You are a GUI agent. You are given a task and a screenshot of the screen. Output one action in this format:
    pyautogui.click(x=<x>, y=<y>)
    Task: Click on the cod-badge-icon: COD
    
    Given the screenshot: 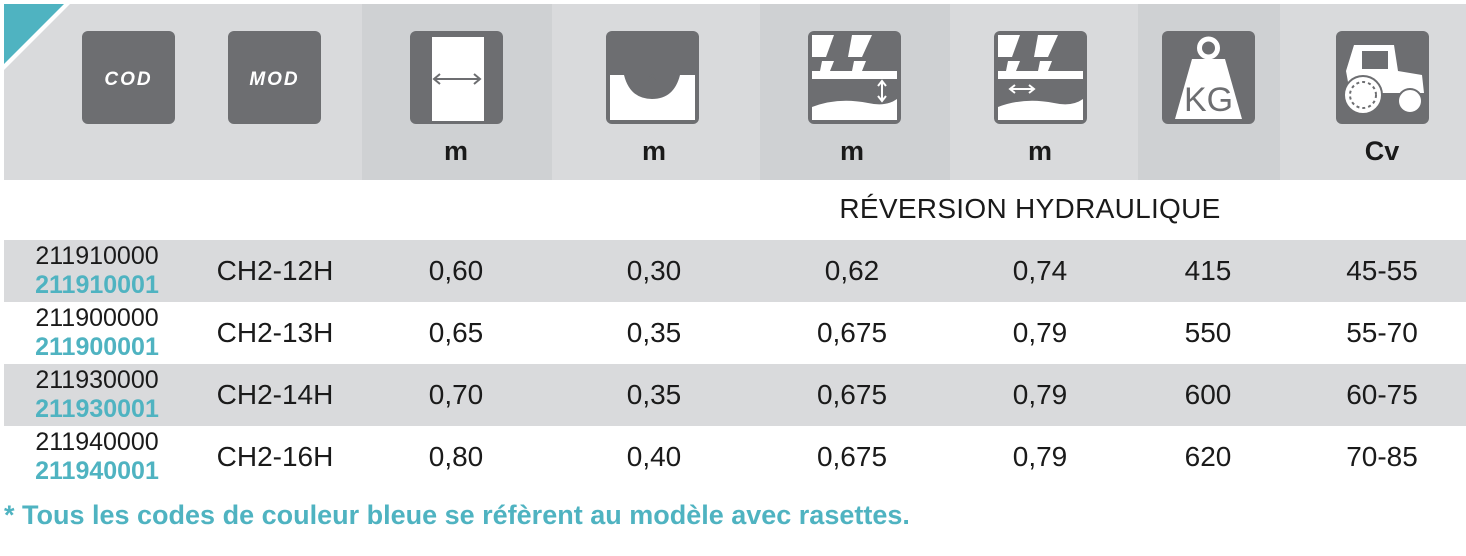 What is the action you would take?
    pyautogui.click(x=128, y=77)
    